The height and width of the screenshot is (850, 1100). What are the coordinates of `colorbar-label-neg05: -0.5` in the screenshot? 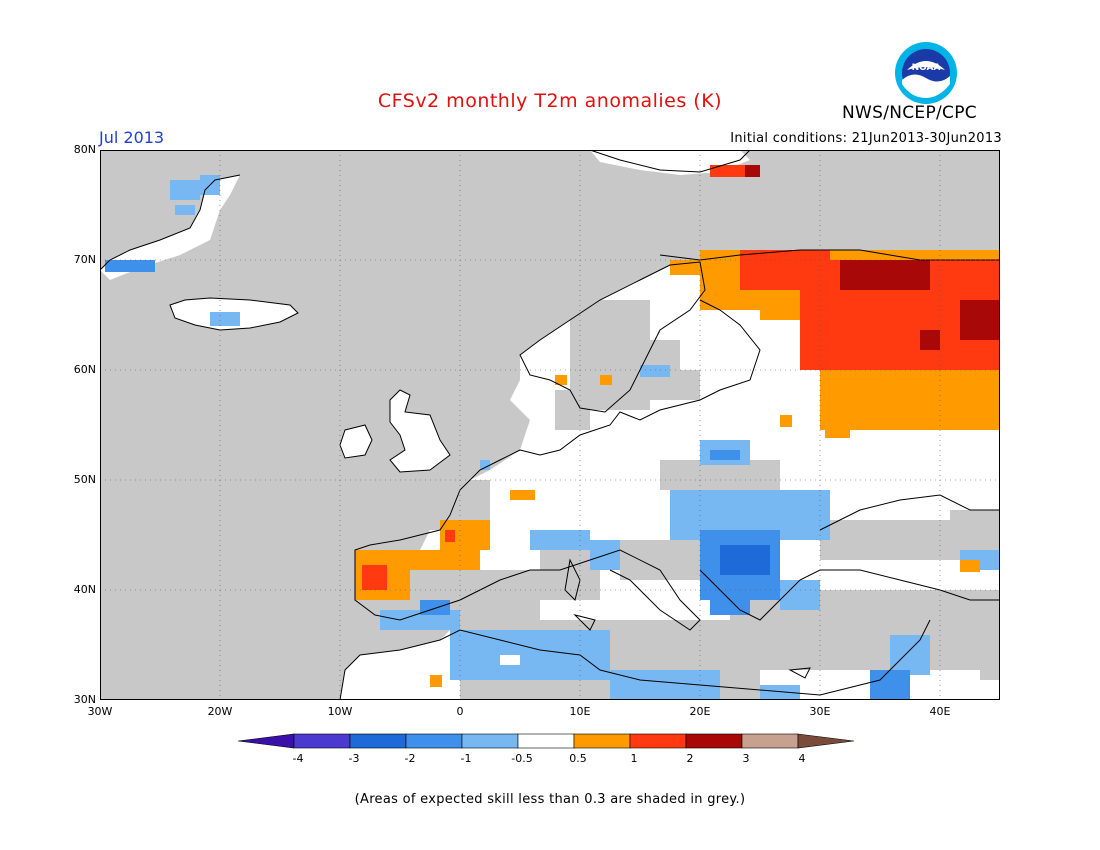 It's located at (522, 758).